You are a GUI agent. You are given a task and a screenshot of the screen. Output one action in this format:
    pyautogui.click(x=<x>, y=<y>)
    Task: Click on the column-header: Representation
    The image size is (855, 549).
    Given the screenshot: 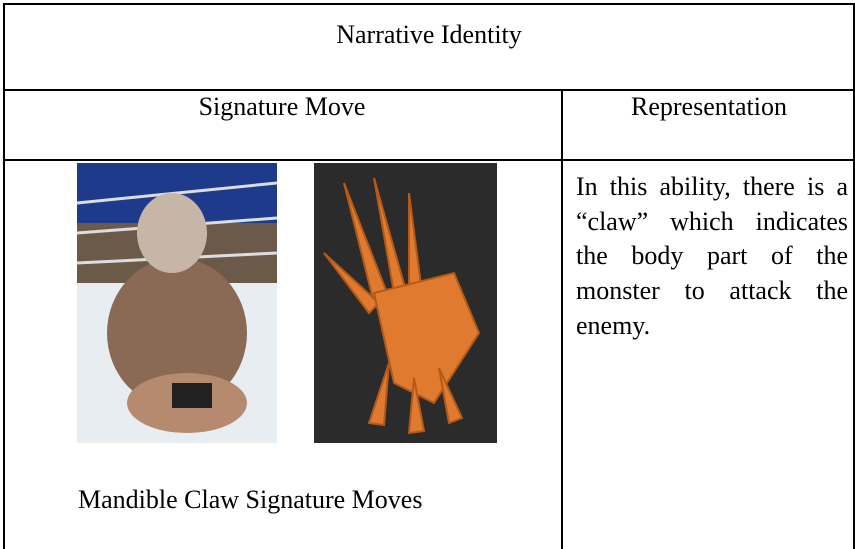 What is the action you would take?
    pyautogui.click(x=709, y=106)
    